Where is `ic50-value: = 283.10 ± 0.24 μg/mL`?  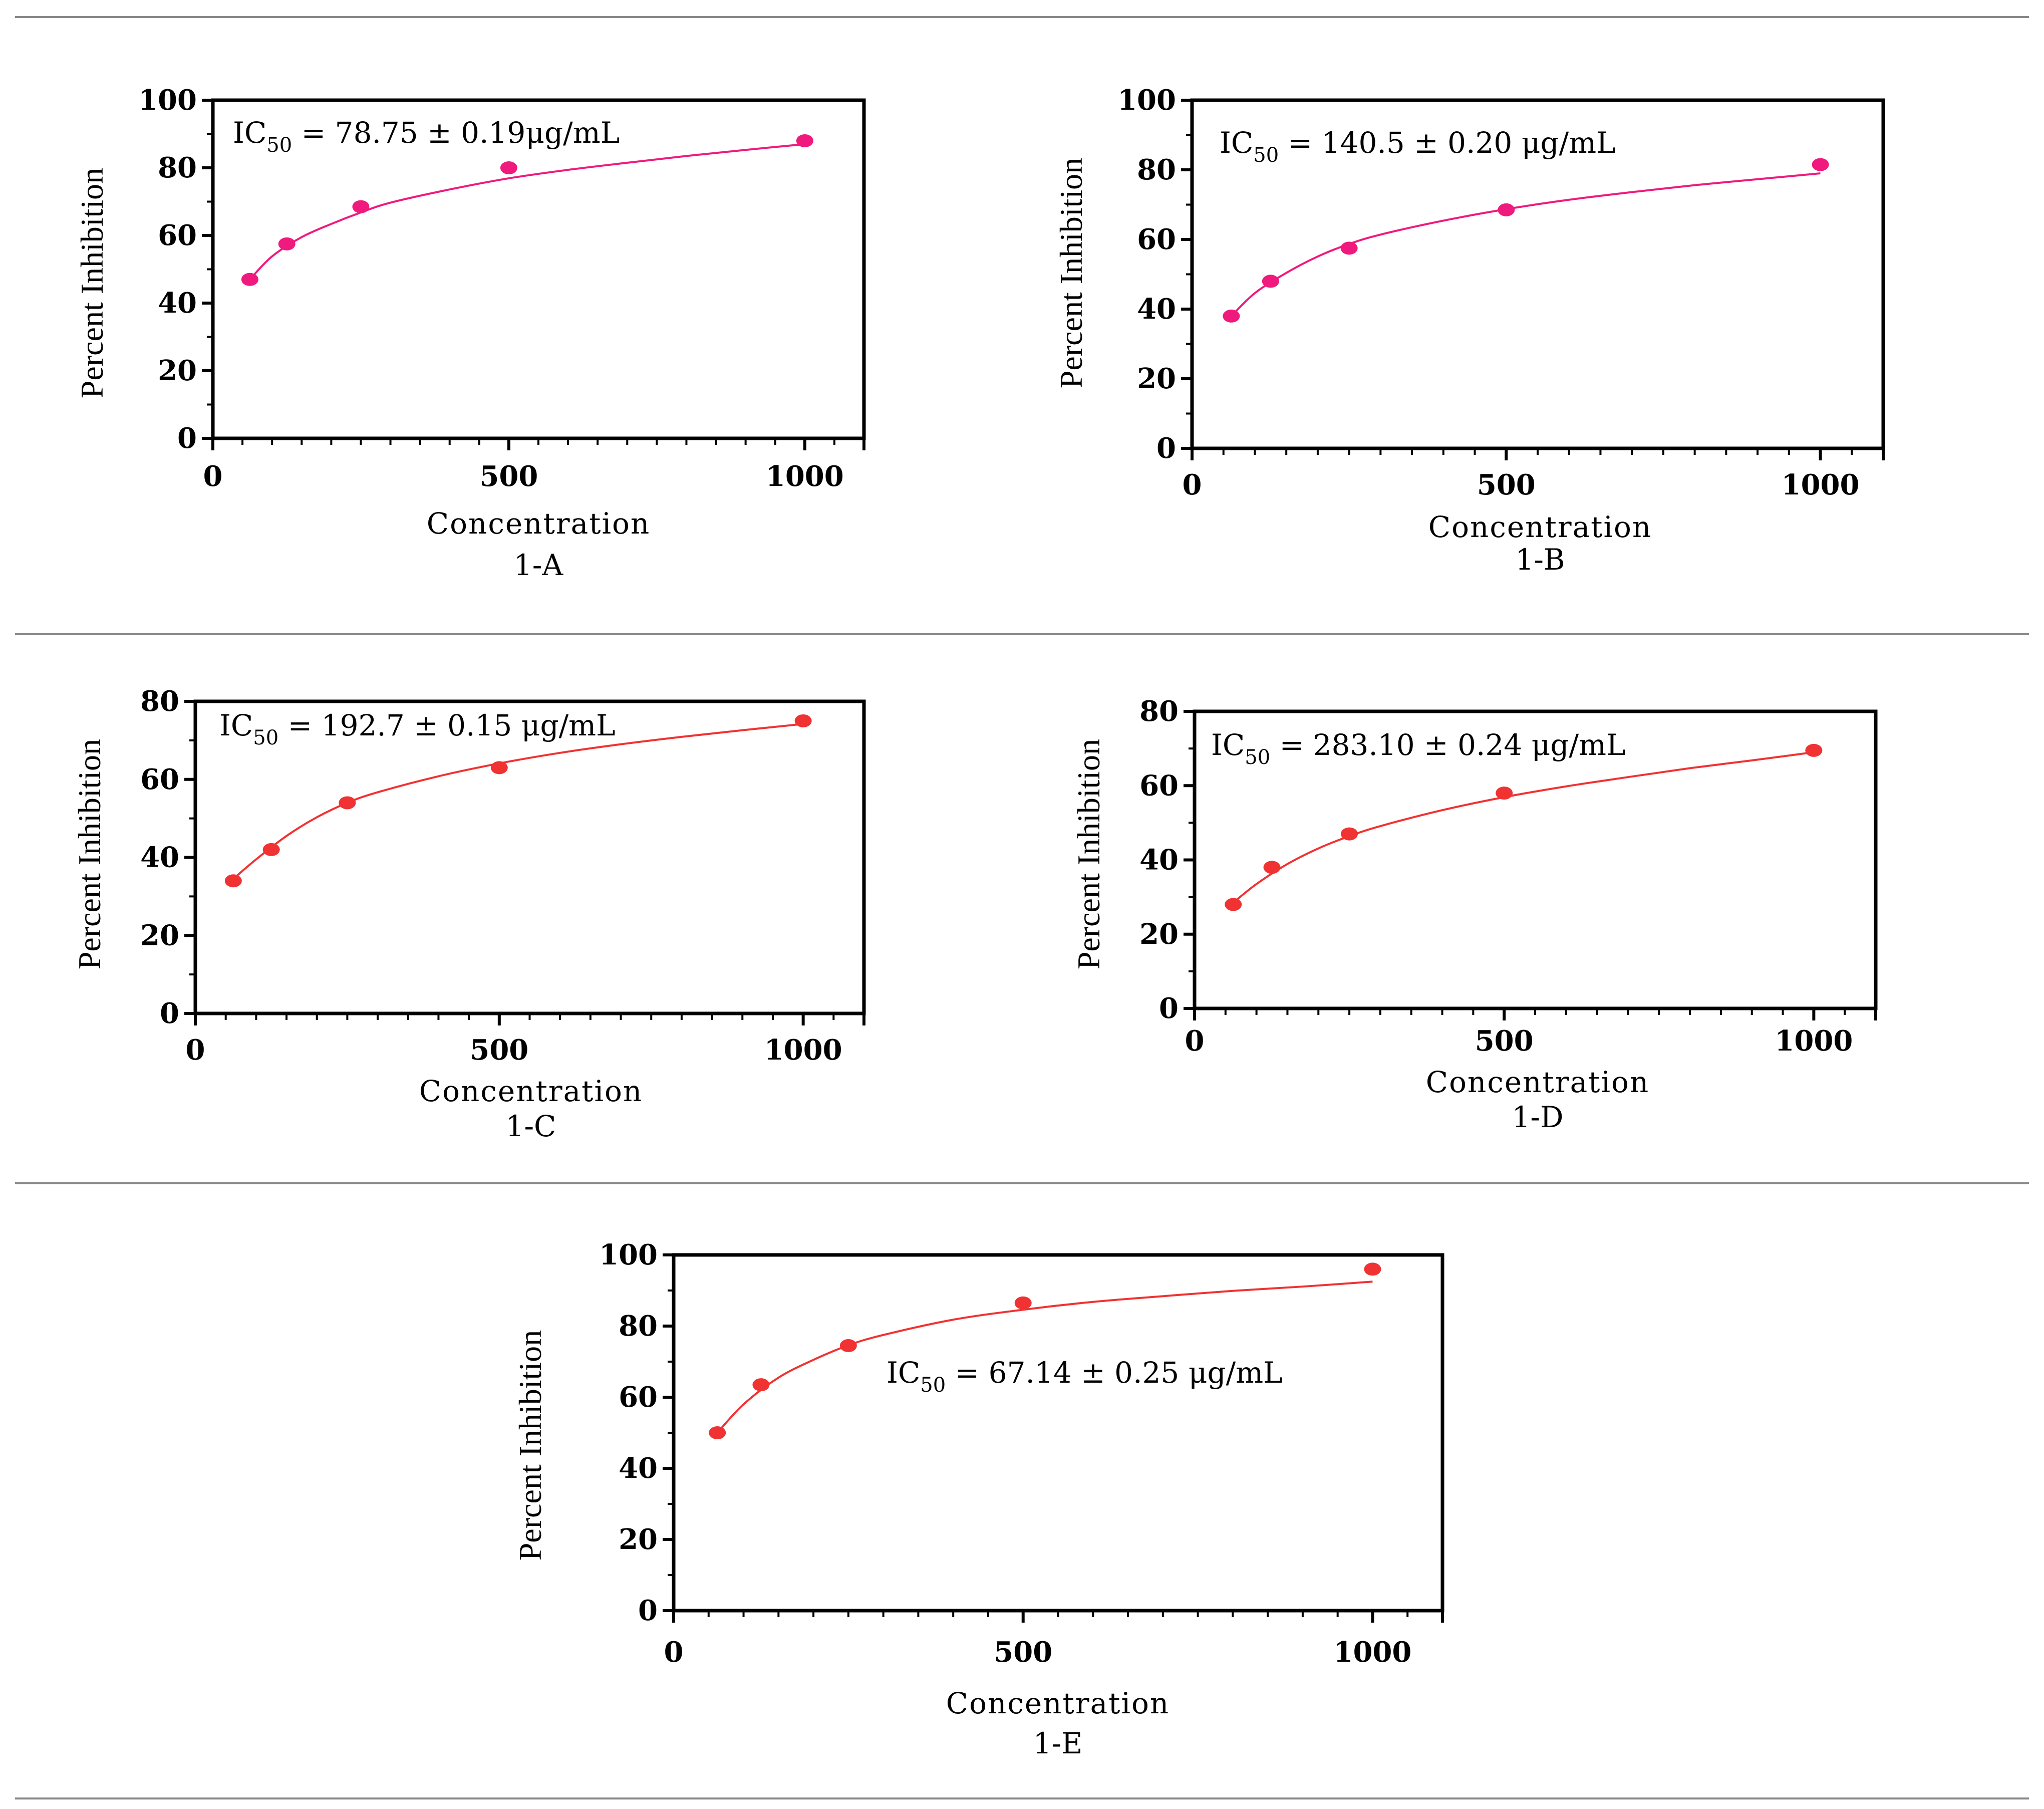
ic50-value: = 283.10 ± 0.24 μg/mL is located at coordinates (1447, 745).